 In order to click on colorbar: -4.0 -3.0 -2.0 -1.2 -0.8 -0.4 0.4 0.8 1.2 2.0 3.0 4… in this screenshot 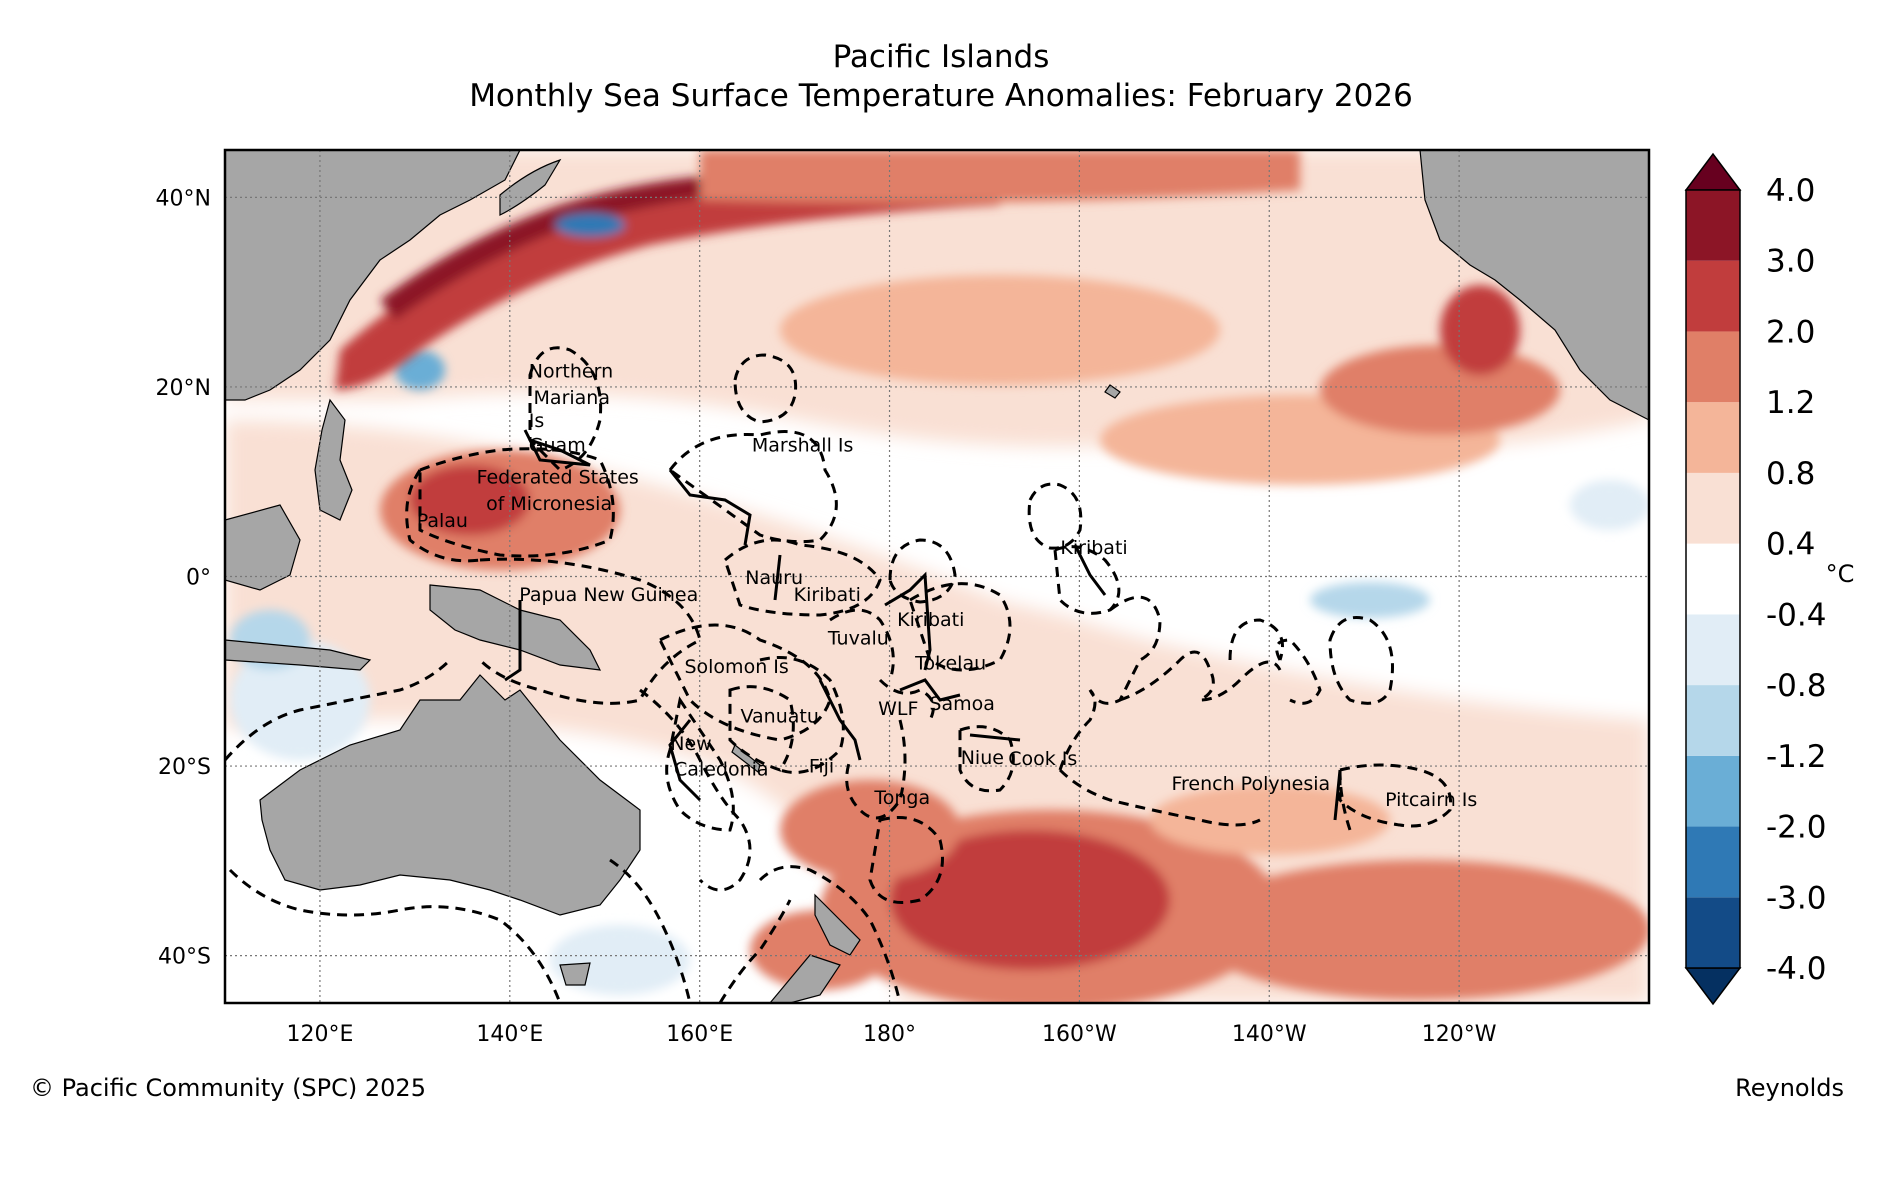, I will do `click(1769, 579)`.